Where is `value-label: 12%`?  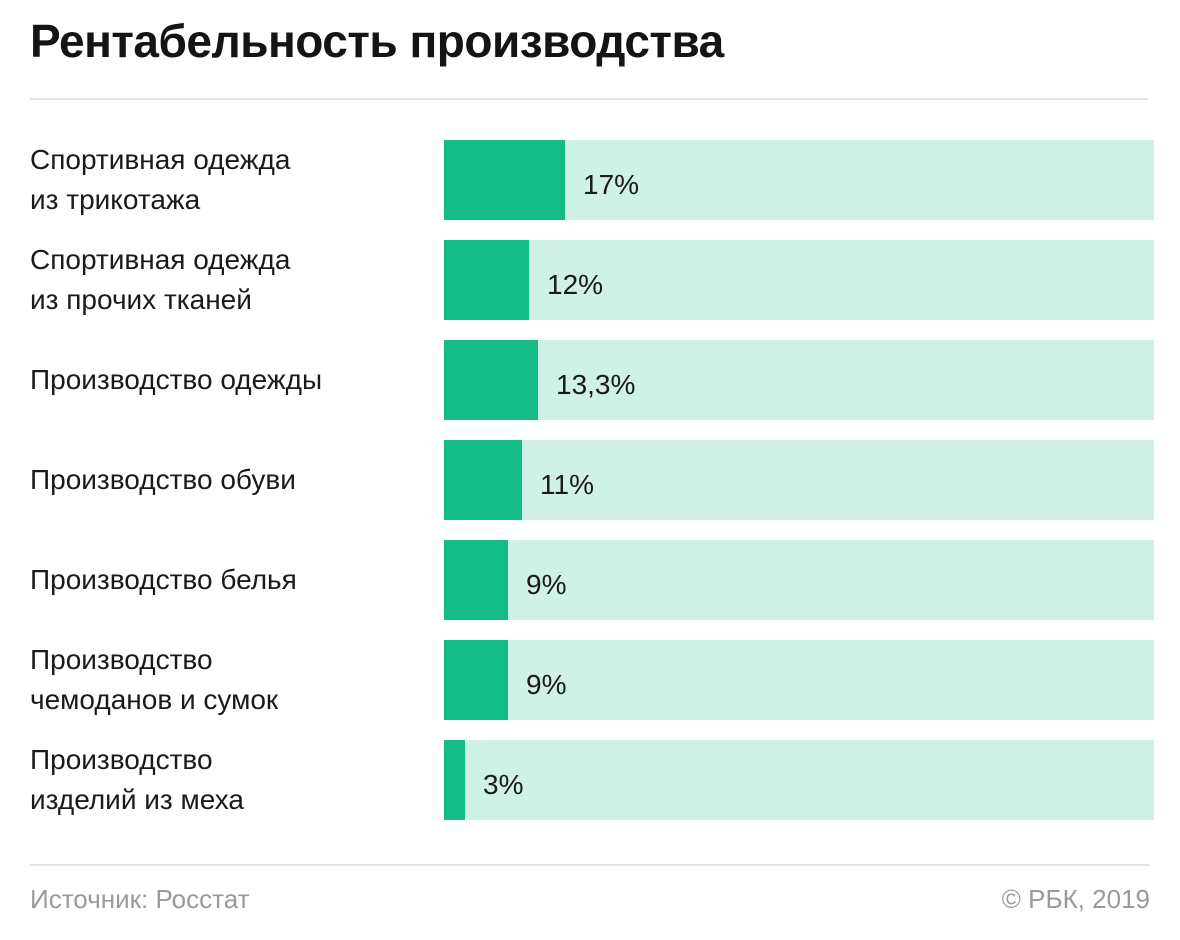
value-label: 12% is located at coordinates (575, 284).